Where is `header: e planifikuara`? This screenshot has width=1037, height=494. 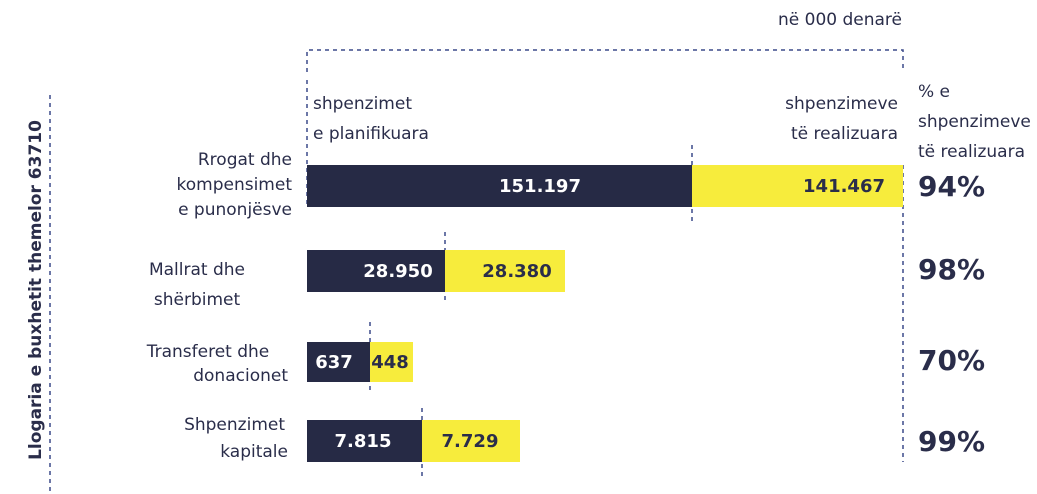 header: e planifikuara is located at coordinates (371, 134).